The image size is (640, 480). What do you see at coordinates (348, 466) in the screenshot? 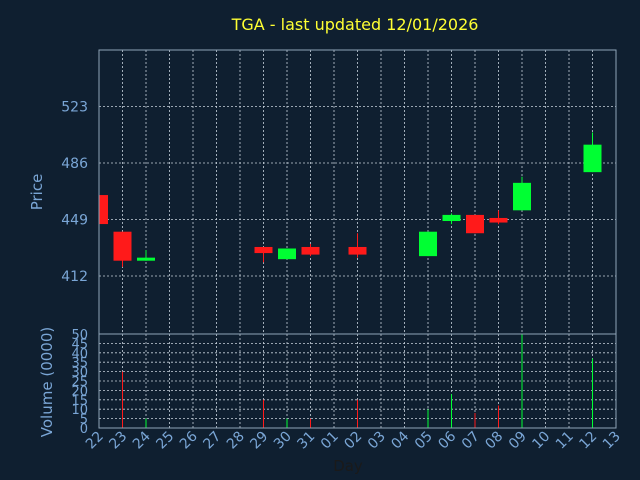
I see `x-axis-label: Day` at bounding box center [348, 466].